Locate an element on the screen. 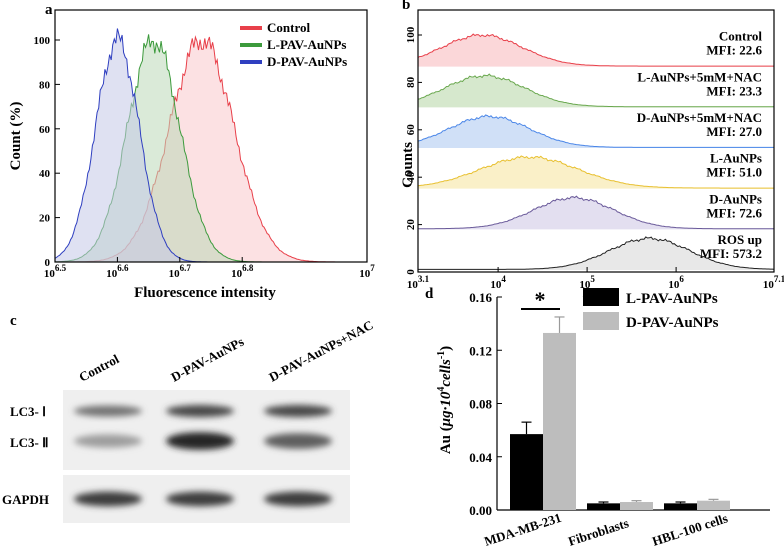 This screenshot has height=550, width=784. panel-a-legend-label-1: L-PAV-AuNPs is located at coordinates (306, 44).